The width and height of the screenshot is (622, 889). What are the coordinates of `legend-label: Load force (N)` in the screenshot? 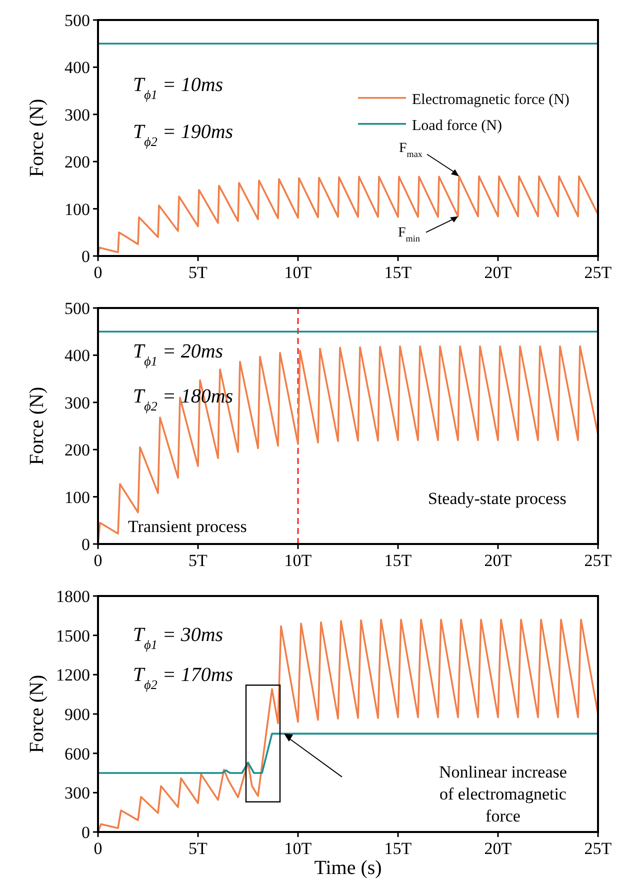 It's located at (457, 126).